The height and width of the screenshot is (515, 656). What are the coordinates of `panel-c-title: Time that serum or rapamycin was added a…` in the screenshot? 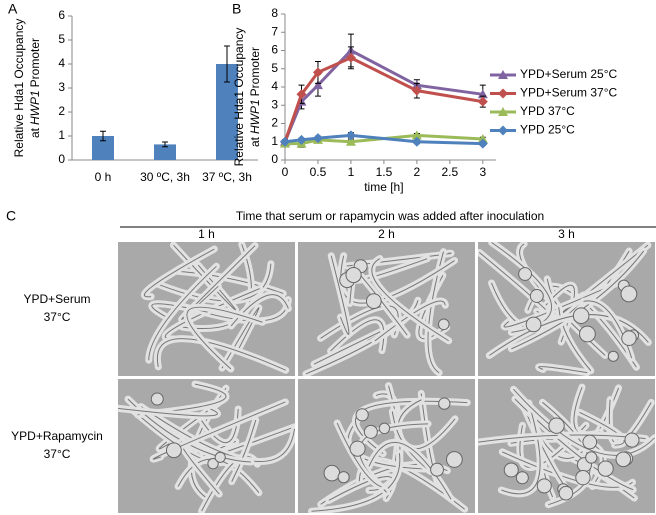 It's located at (390, 216).